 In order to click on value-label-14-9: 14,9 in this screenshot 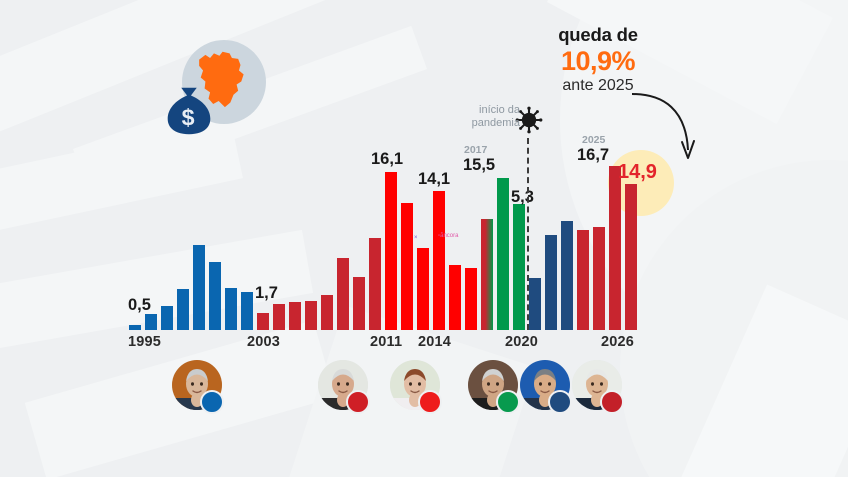, I will do `click(637, 172)`.